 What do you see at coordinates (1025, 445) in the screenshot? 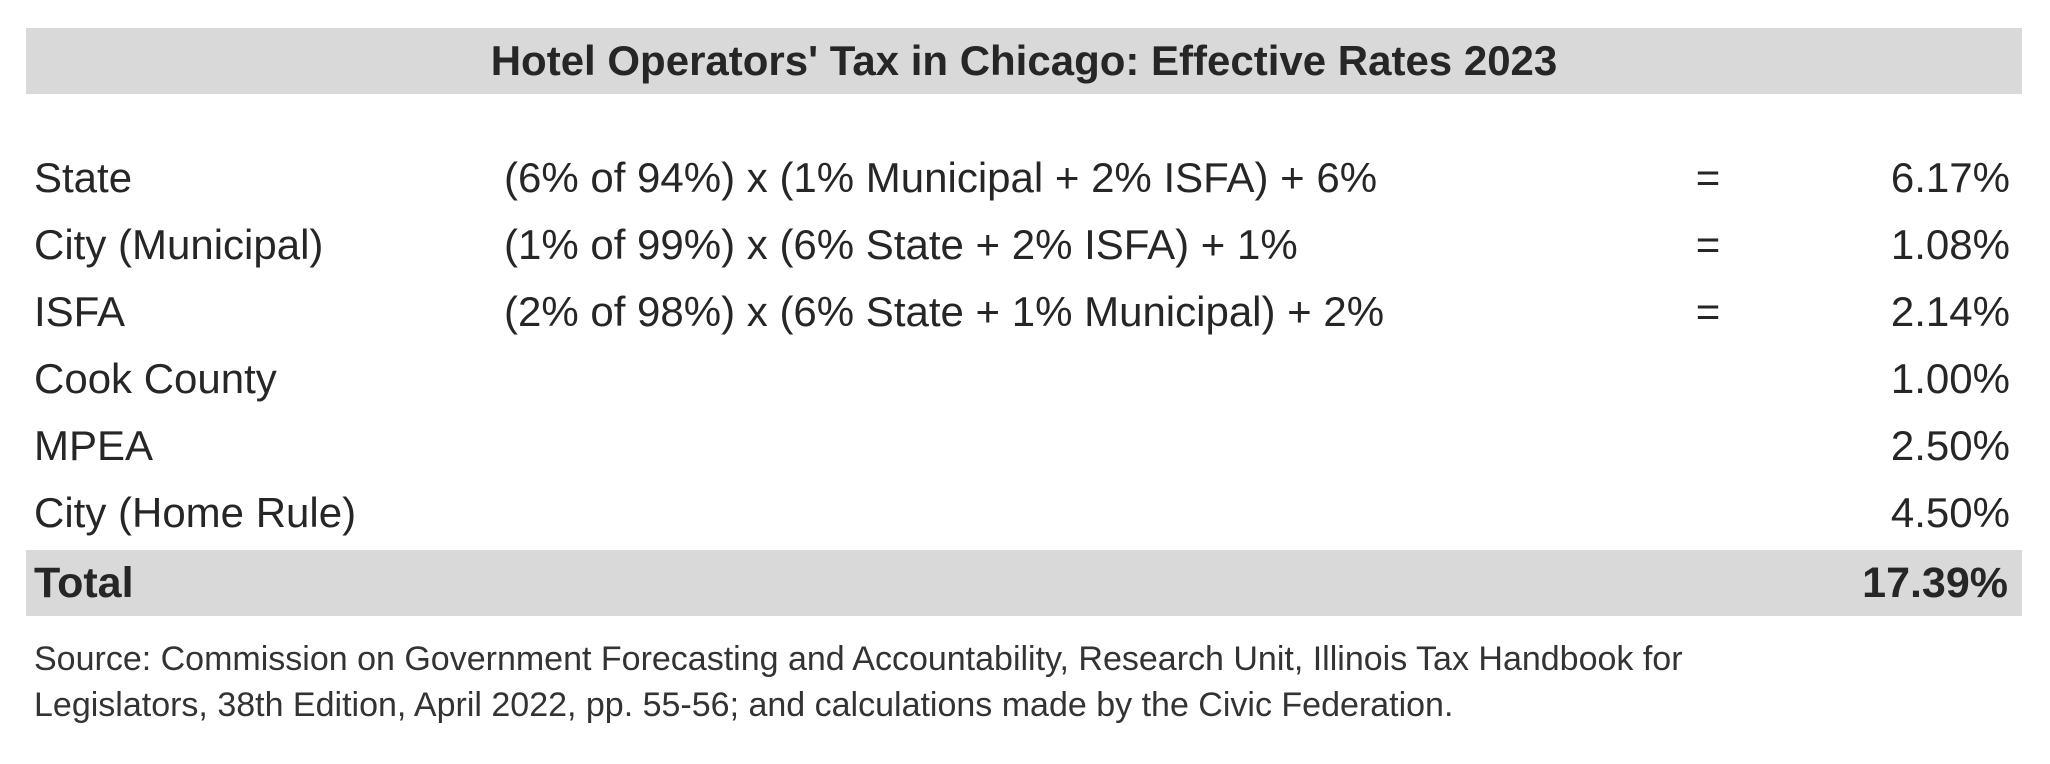
I see `table-row: MPEA 2.50%` at bounding box center [1025, 445].